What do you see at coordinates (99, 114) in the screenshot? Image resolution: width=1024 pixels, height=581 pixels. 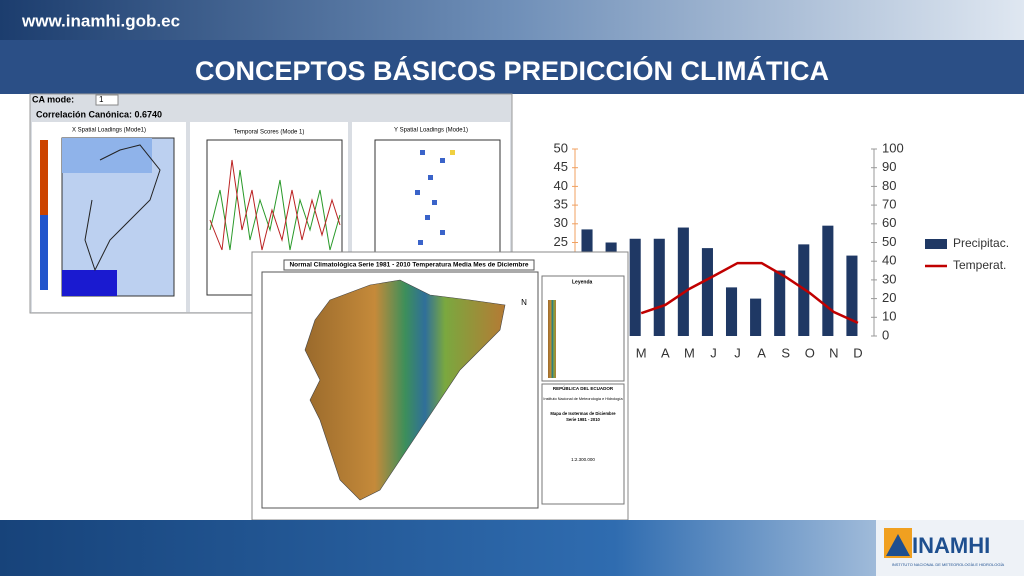 I see `cca-correlation: Correlación Canónica: 0.6740` at bounding box center [99, 114].